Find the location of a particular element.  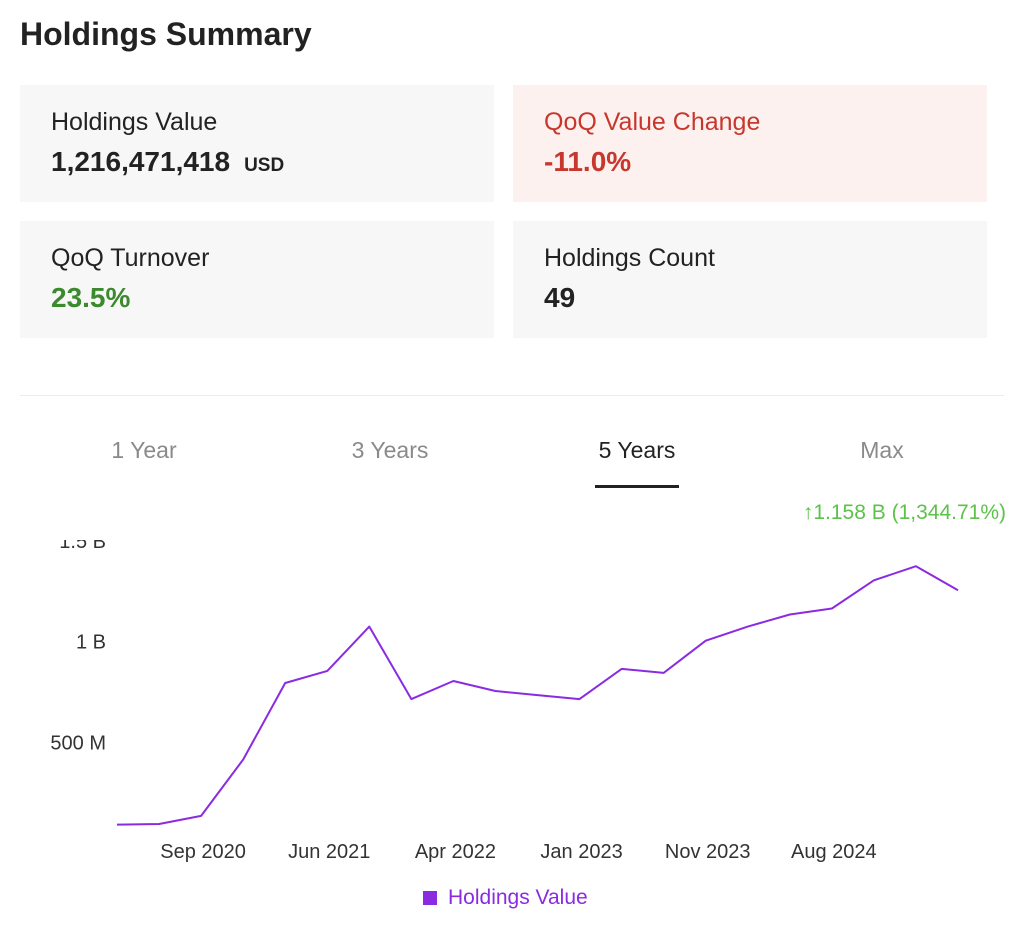

y-tick-label: 1 B is located at coordinates (91, 643).